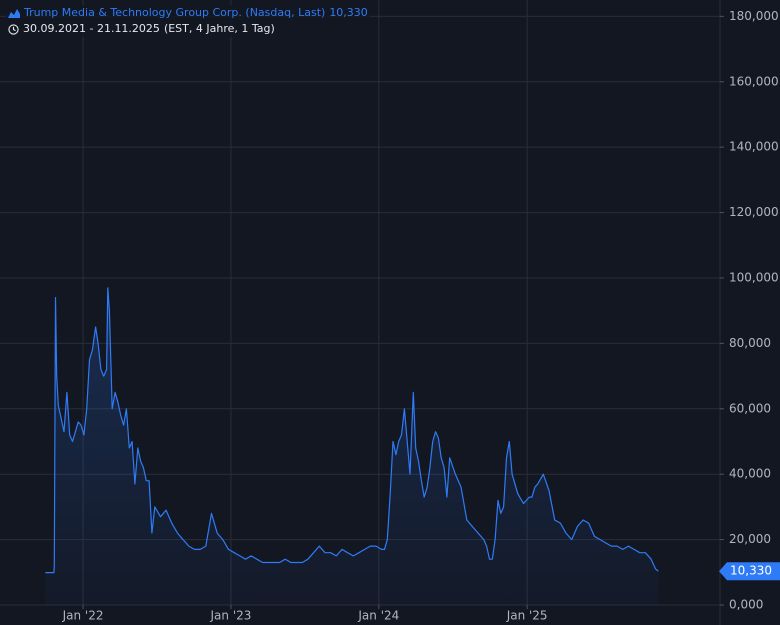  I want to click on y-tick-label: 140,000, so click(754, 147).